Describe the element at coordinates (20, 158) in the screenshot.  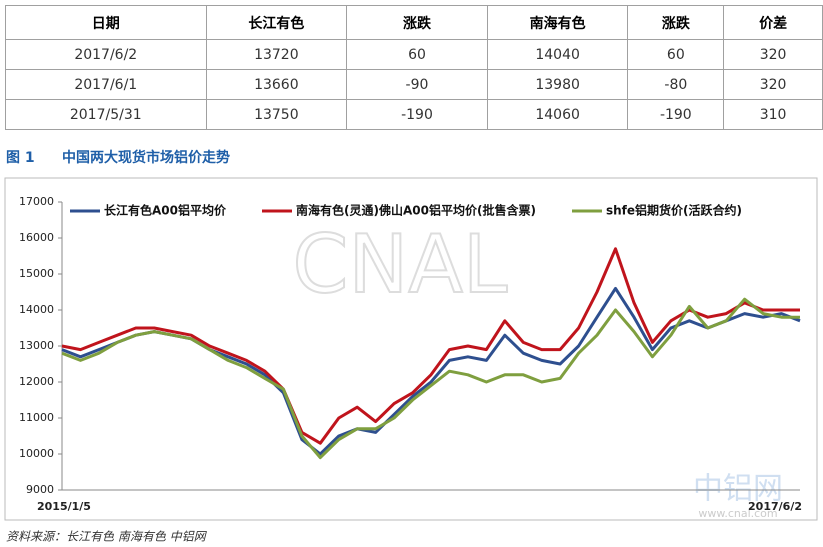
I see `caption-label: 图 1` at that location.